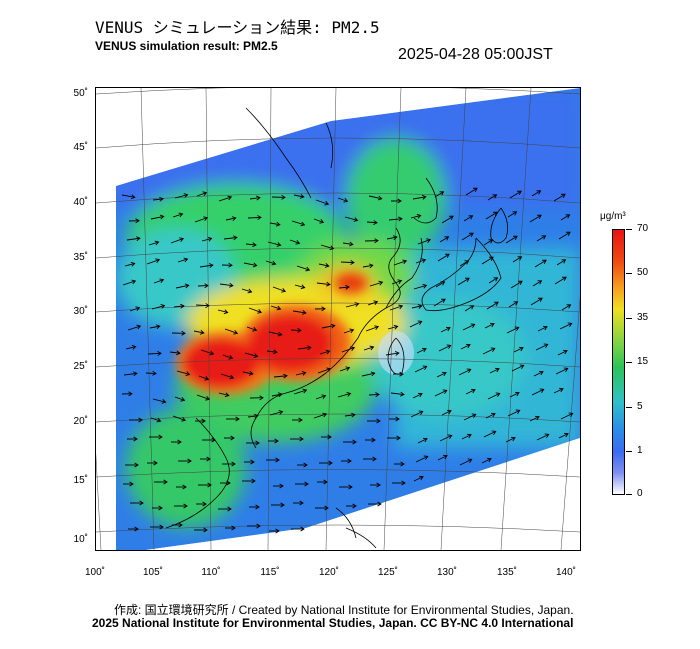 Image resolution: width=700 pixels, height=649 pixels. What do you see at coordinates (80, 311) in the screenshot?
I see `lat-label: 30˚` at bounding box center [80, 311].